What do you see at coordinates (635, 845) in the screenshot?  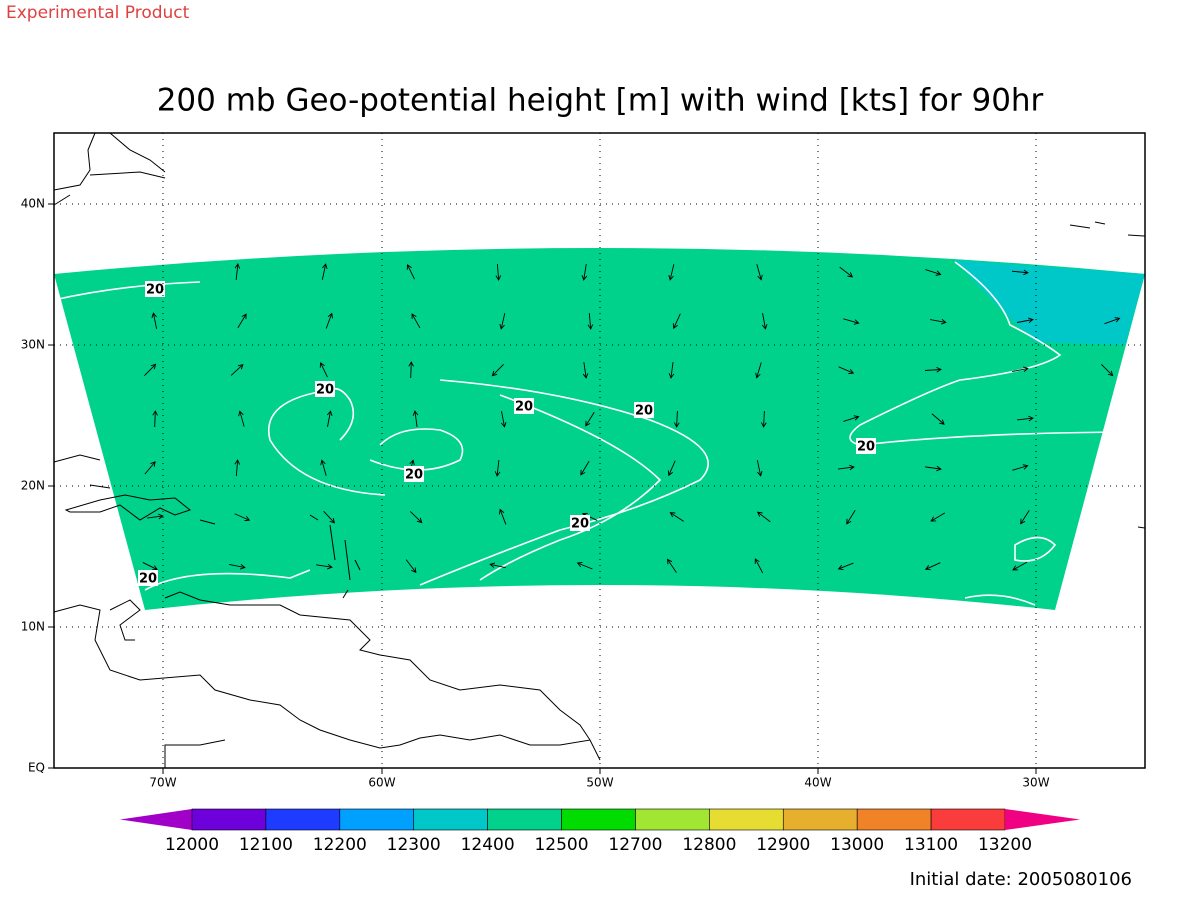 I see `colorbar-label: 12700` at bounding box center [635, 845].